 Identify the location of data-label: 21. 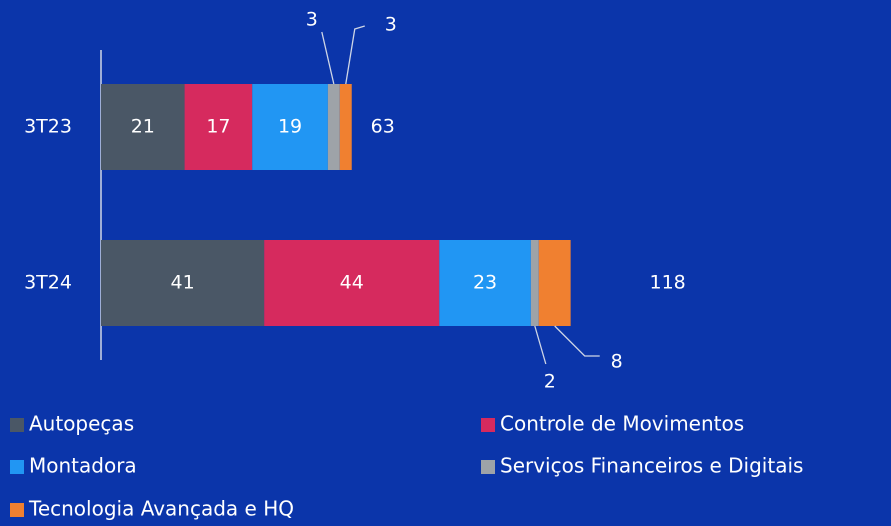
(143, 127).